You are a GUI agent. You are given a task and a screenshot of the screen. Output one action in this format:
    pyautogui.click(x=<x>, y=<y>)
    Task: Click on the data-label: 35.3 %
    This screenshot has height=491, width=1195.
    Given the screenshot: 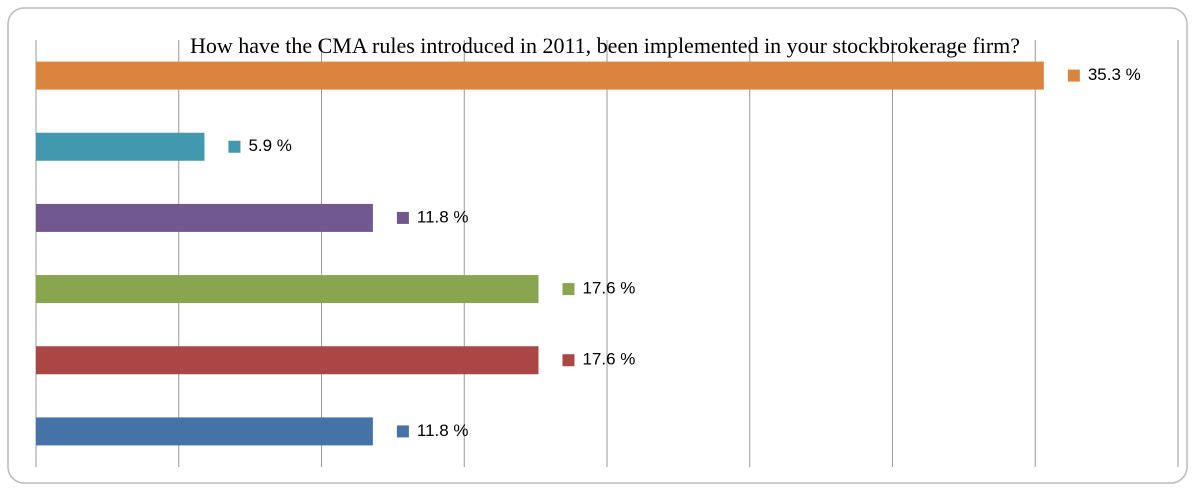 What is the action you would take?
    pyautogui.click(x=1114, y=74)
    